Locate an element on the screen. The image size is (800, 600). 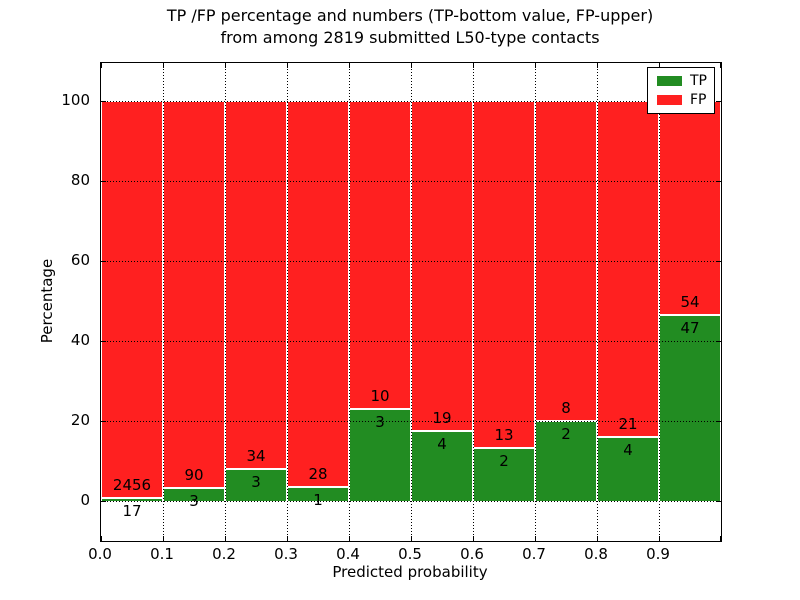
y-tick-label: 80 is located at coordinates (80, 180).